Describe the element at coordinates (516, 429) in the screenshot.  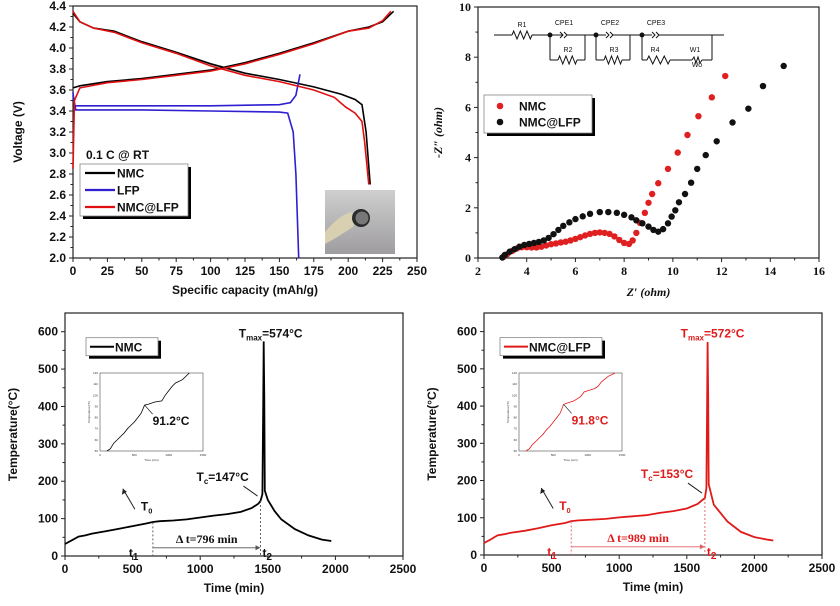
I see `inset-y-tick-label: 70` at that location.